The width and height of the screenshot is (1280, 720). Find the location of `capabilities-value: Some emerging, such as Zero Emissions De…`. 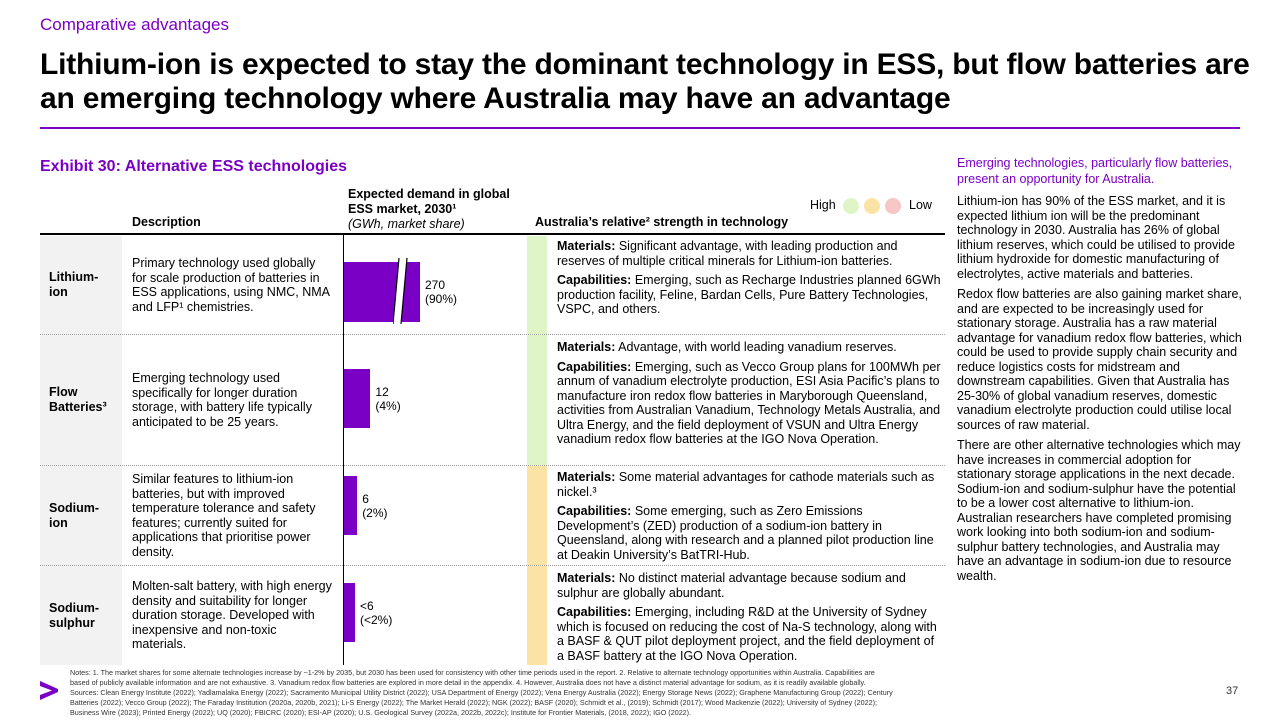

capabilities-value: Some emerging, such as Zero Emissions De… is located at coordinates (745, 533).